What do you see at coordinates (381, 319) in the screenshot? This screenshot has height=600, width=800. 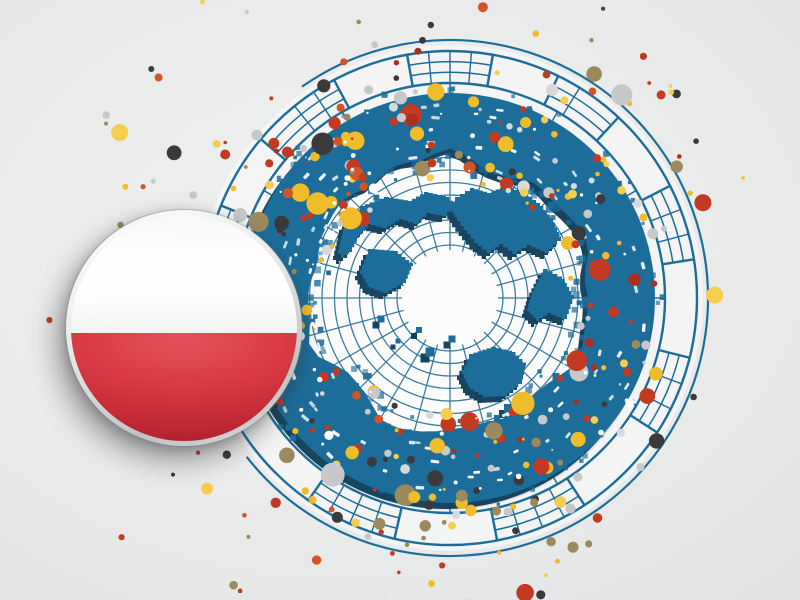 I see `land-island` at bounding box center [381, 319].